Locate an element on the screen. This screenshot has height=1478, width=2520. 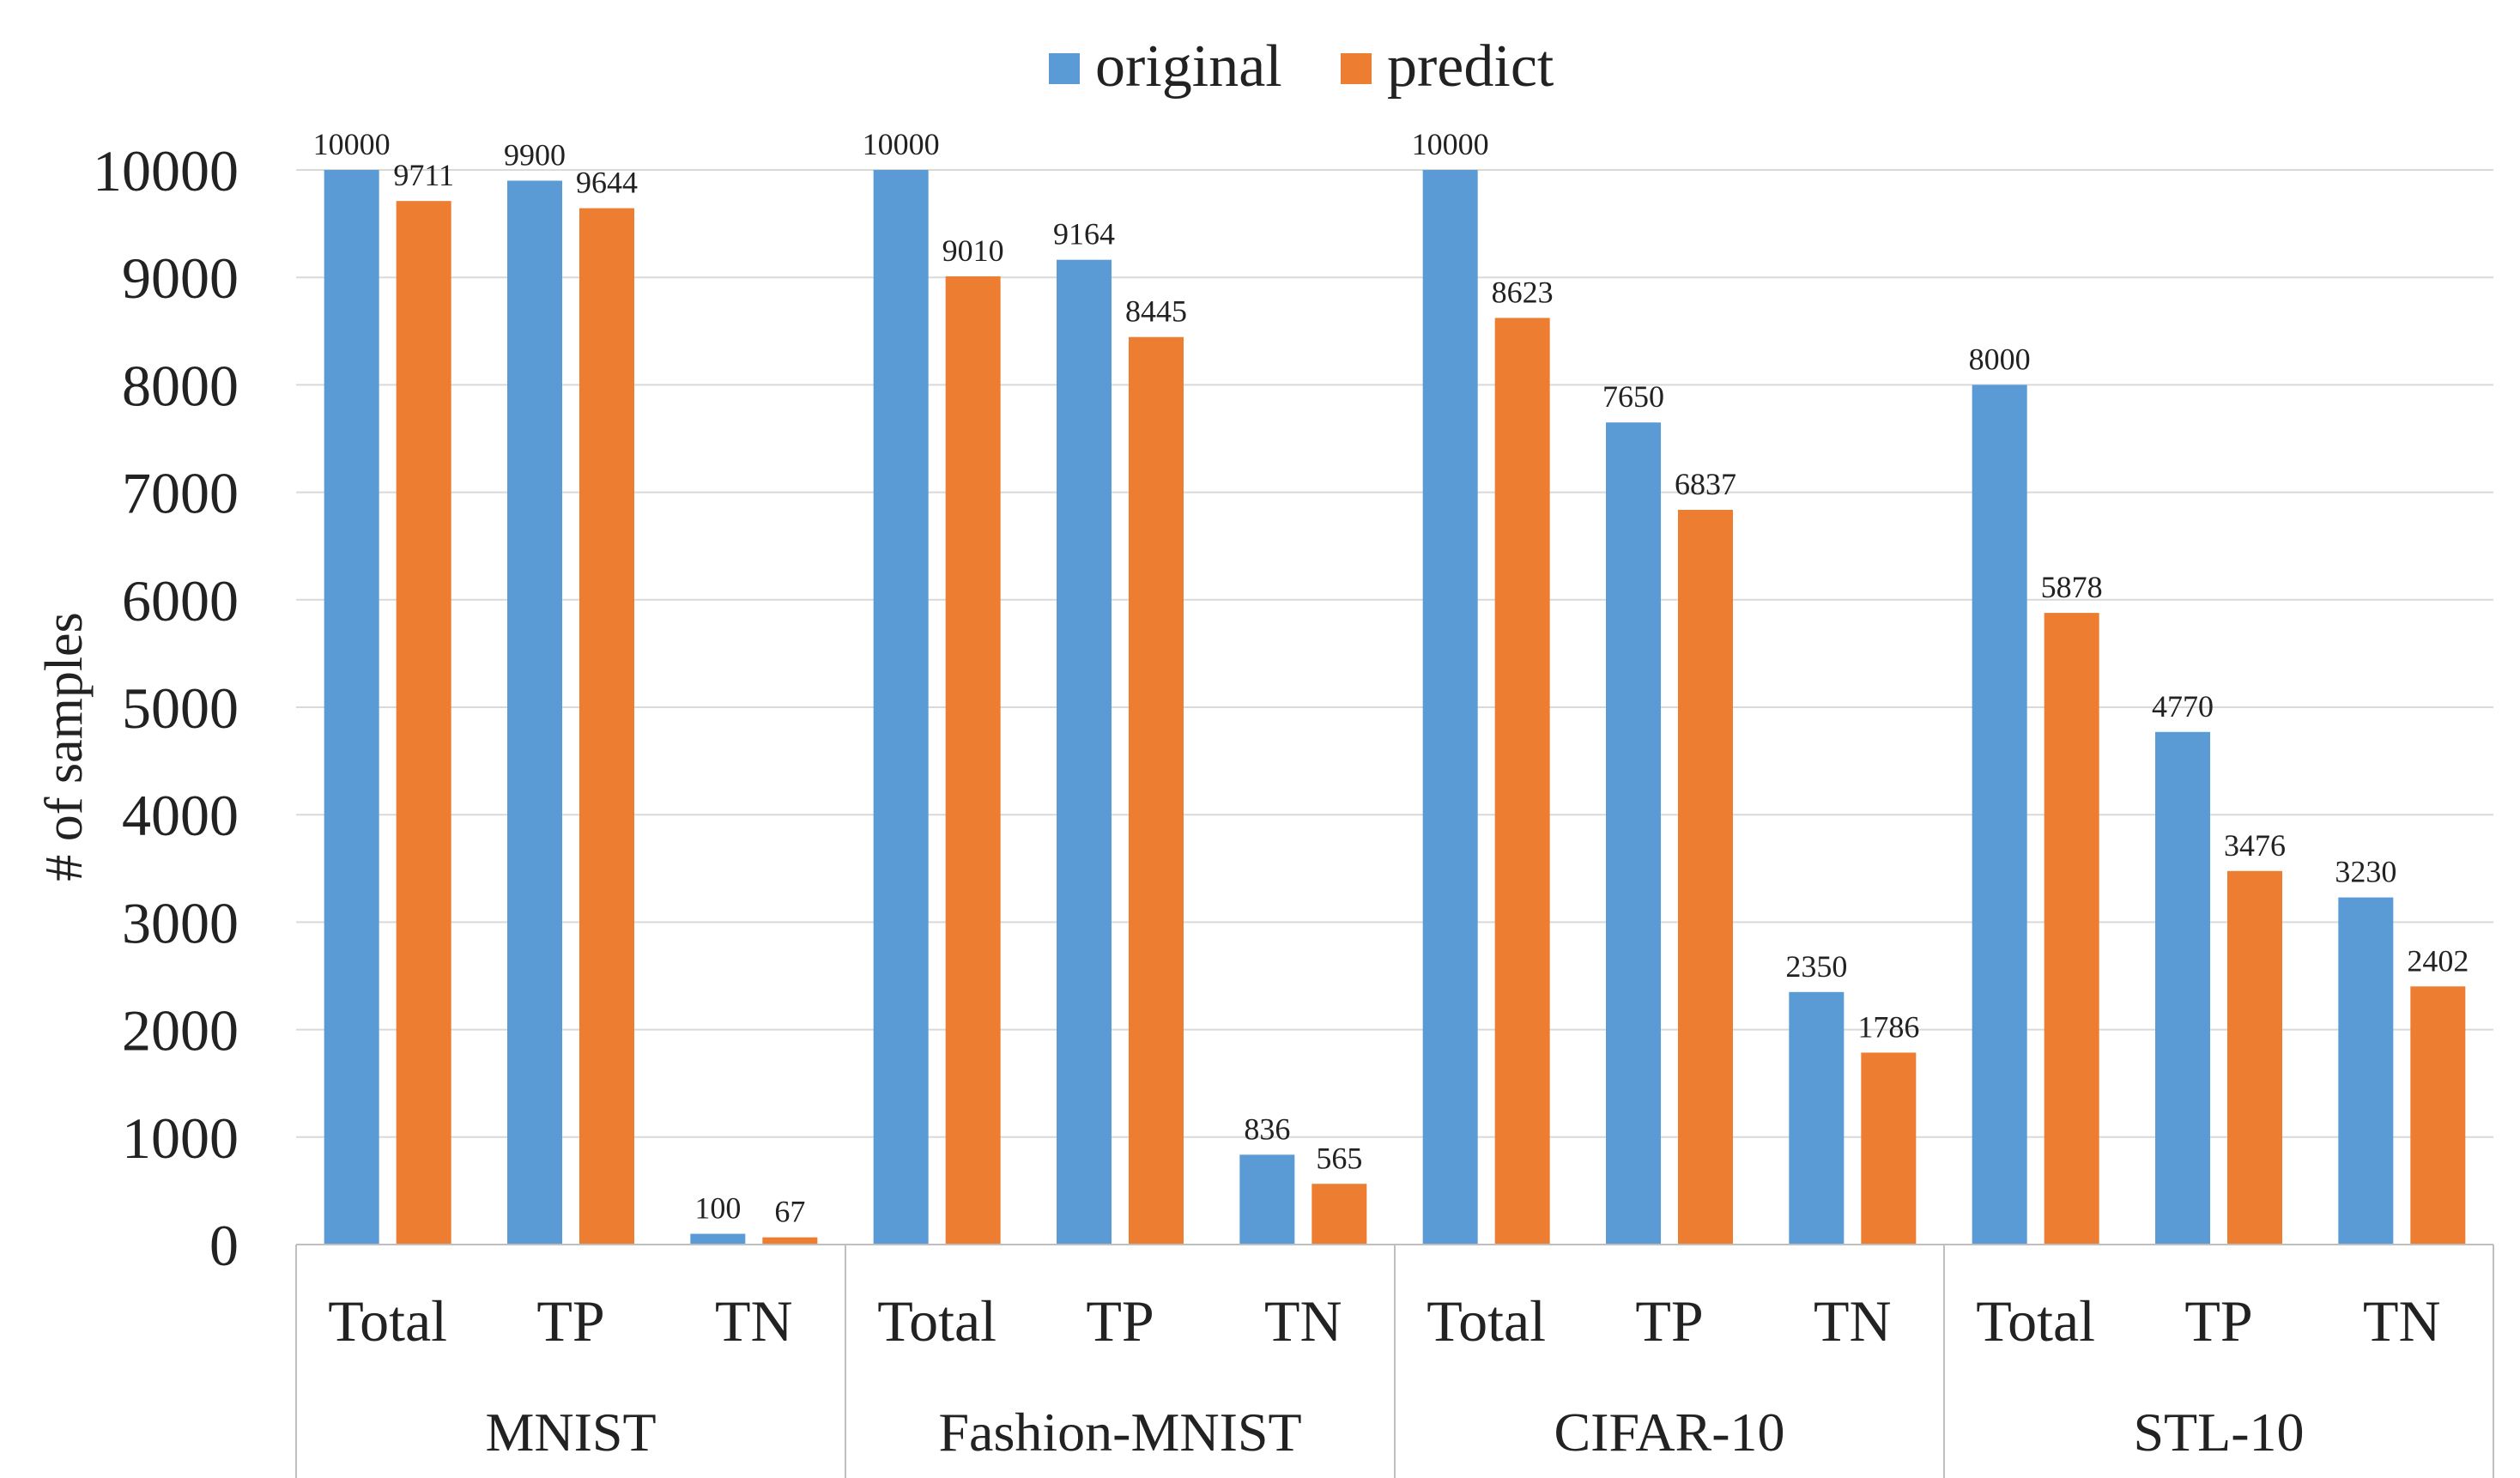
legend-swatch-predict is located at coordinates (1357, 68).